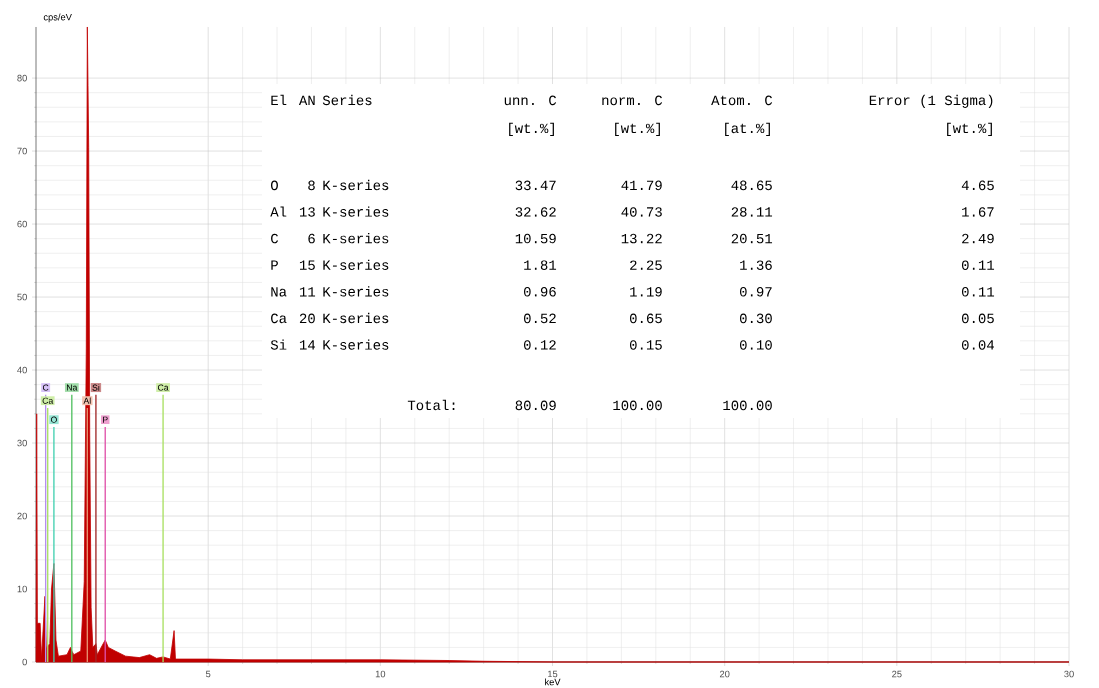  Describe the element at coordinates (978, 212) in the screenshot. I see `annotation: 1.67` at that location.